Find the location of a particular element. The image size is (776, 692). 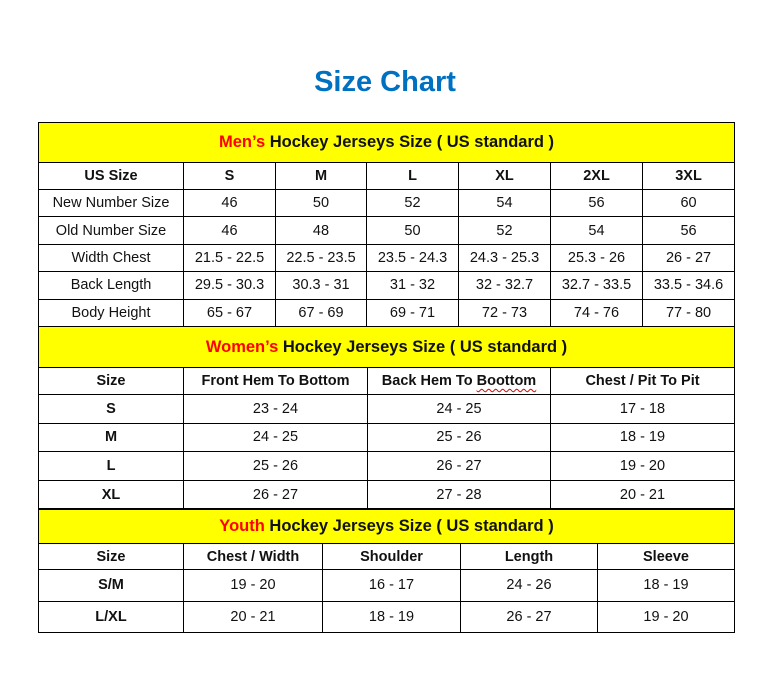

column-header-label: Chest / Width is located at coordinates (253, 556).